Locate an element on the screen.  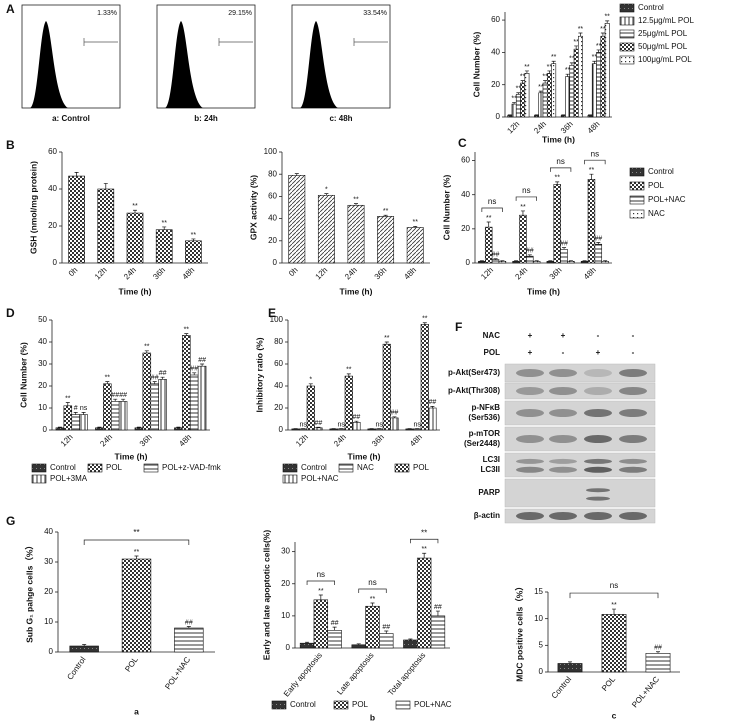
blot-treatment: POL is located at coordinates (492, 352).